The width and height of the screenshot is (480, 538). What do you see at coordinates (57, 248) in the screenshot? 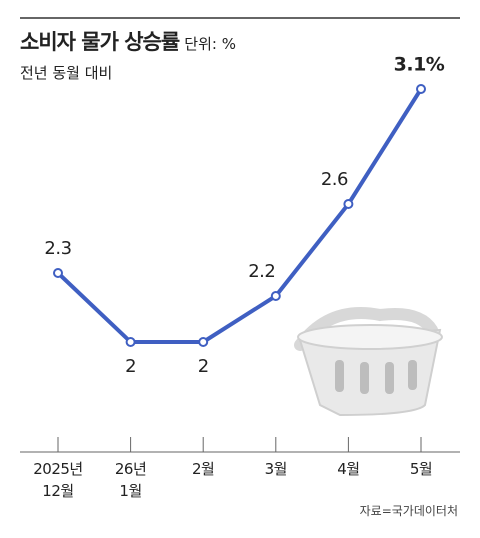
I see `value-label: 2.3` at bounding box center [57, 248].